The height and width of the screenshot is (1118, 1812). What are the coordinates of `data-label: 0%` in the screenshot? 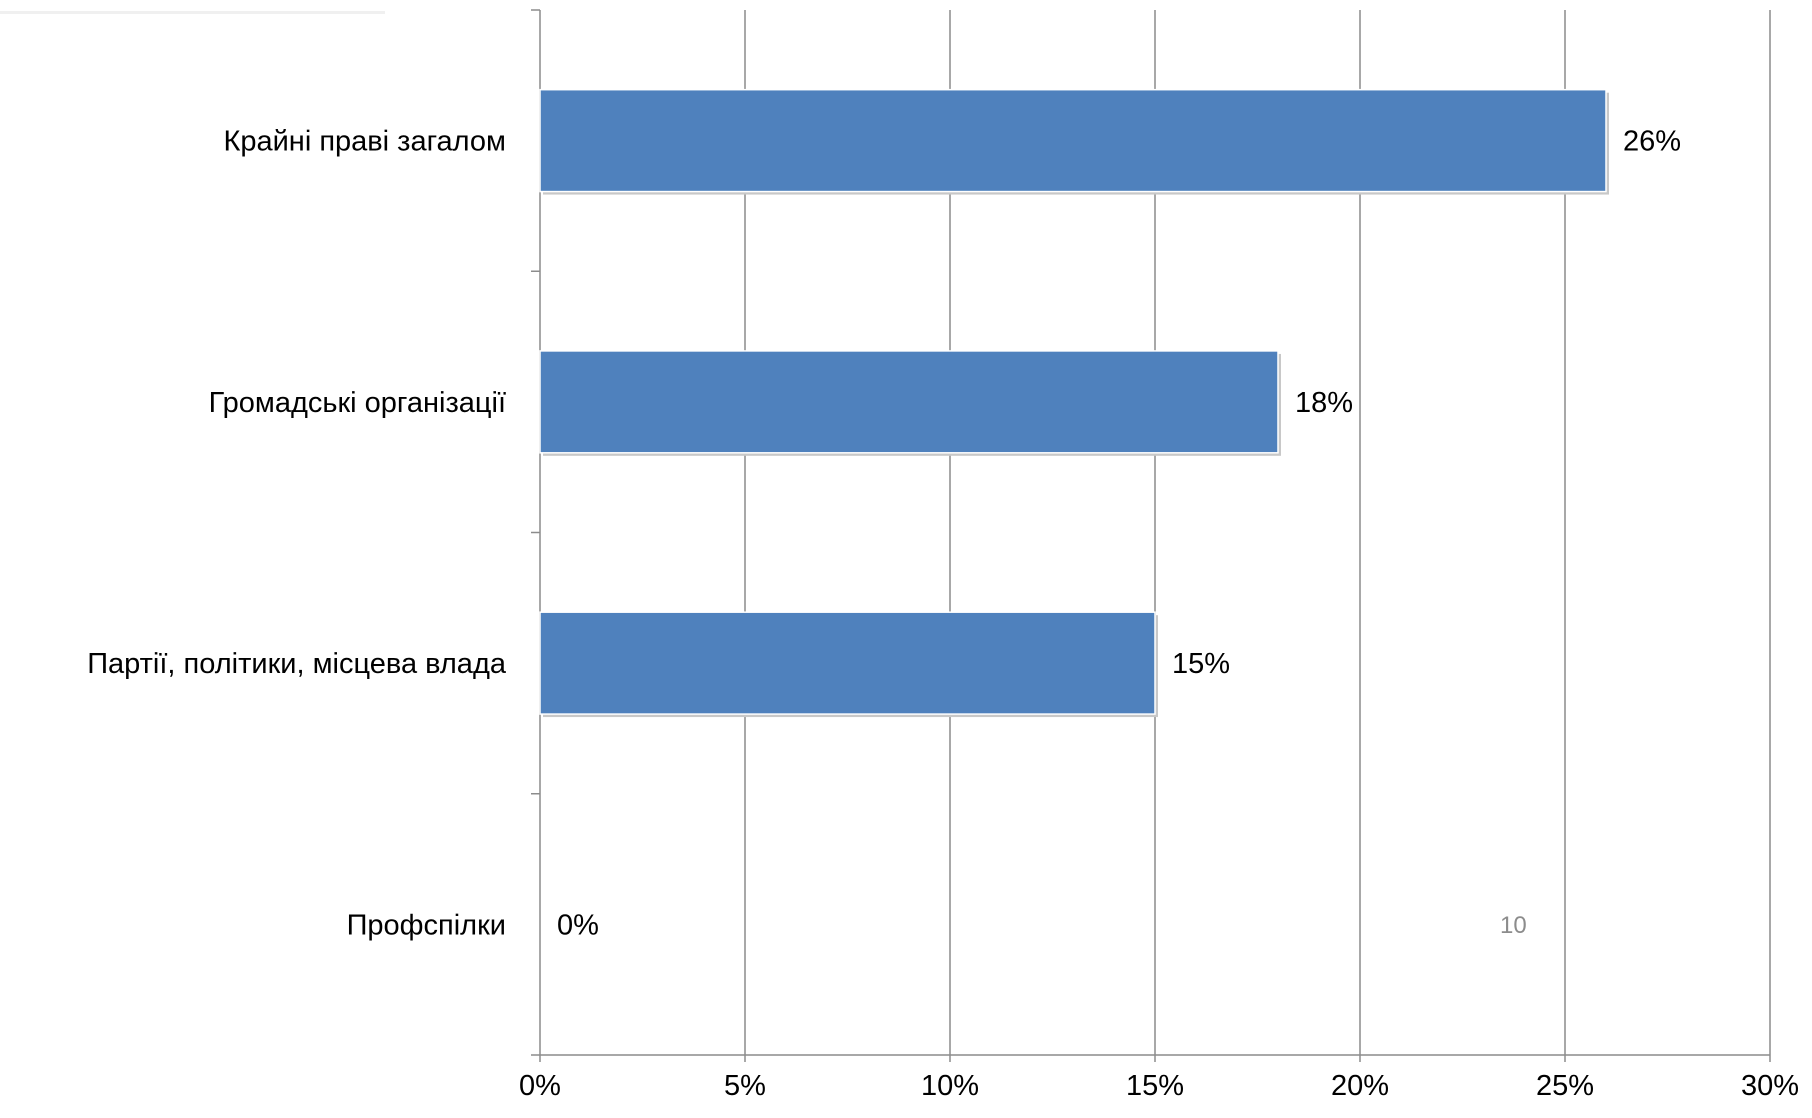 It's located at (578, 925).